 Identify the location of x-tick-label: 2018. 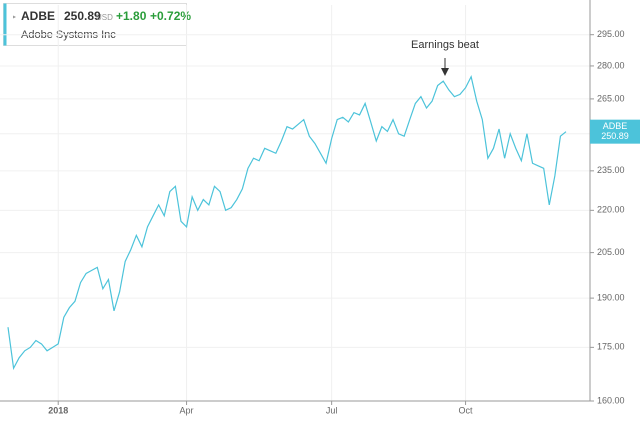
(58, 410).